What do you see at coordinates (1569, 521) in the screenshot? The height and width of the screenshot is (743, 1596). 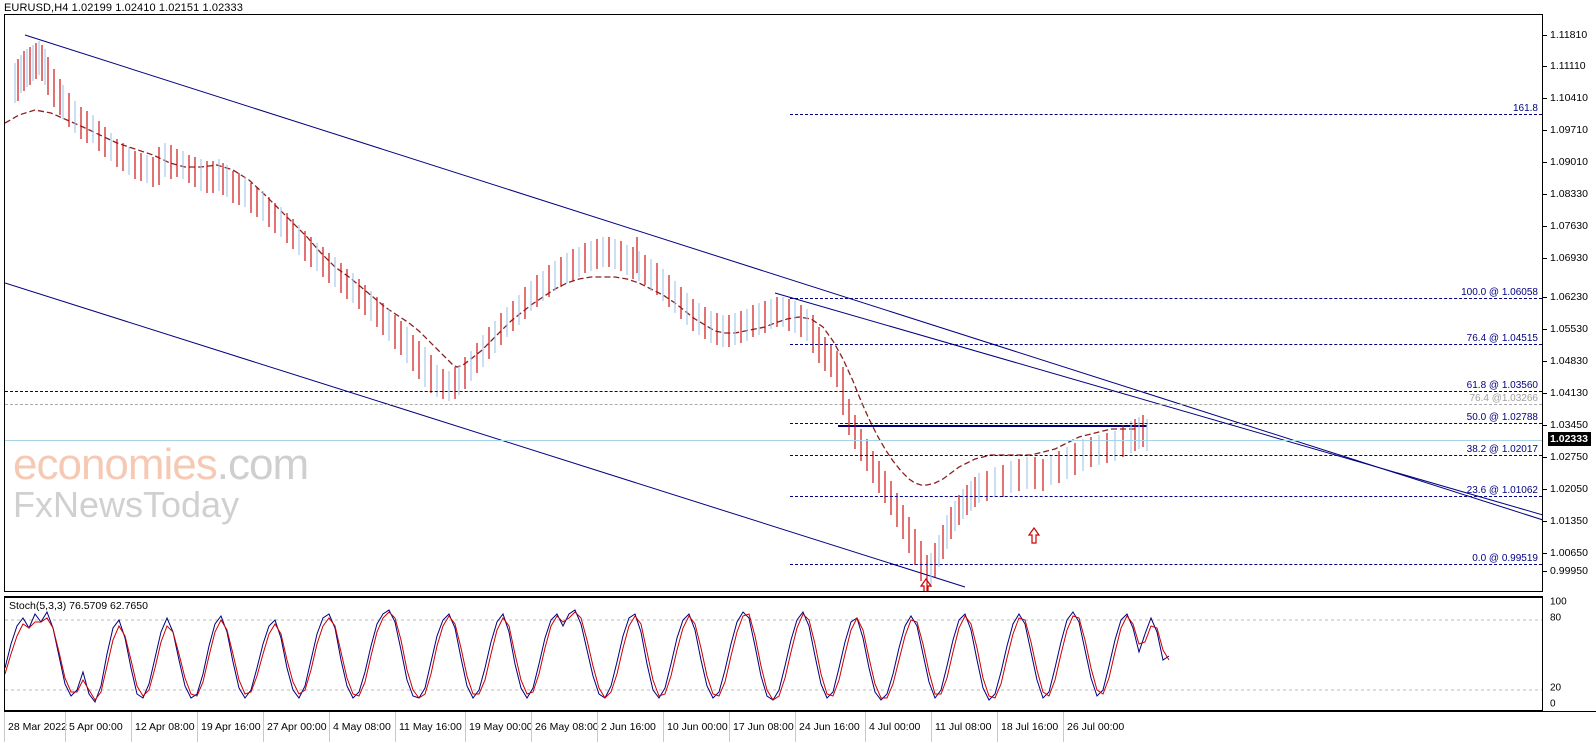 I see `axis-price-label: 1.01350` at bounding box center [1569, 521].